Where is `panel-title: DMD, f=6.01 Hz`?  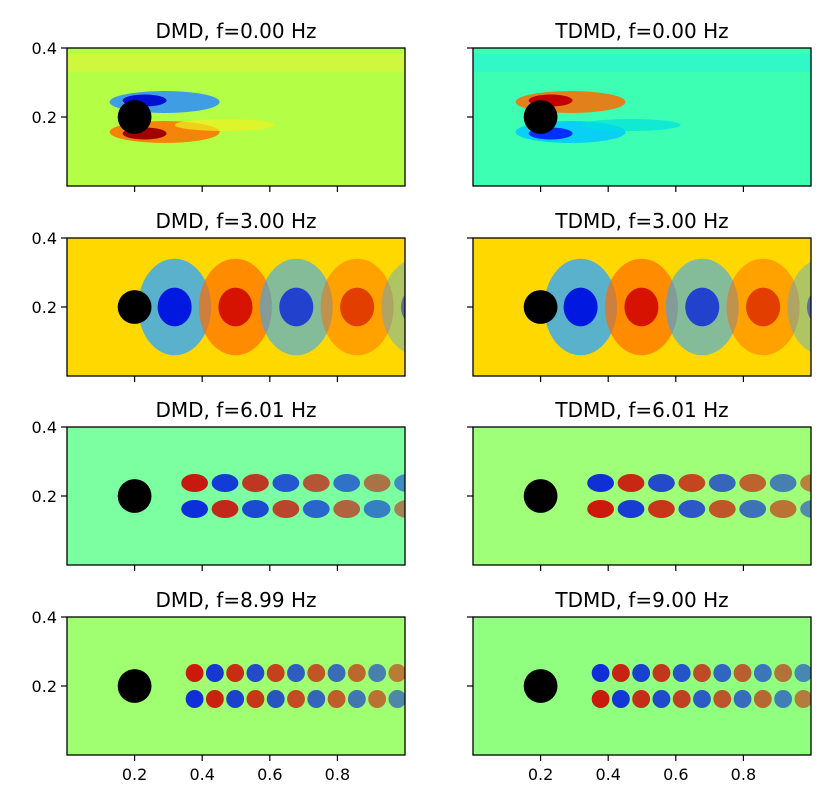
panel-title: DMD, f=6.01 Hz is located at coordinates (236, 410).